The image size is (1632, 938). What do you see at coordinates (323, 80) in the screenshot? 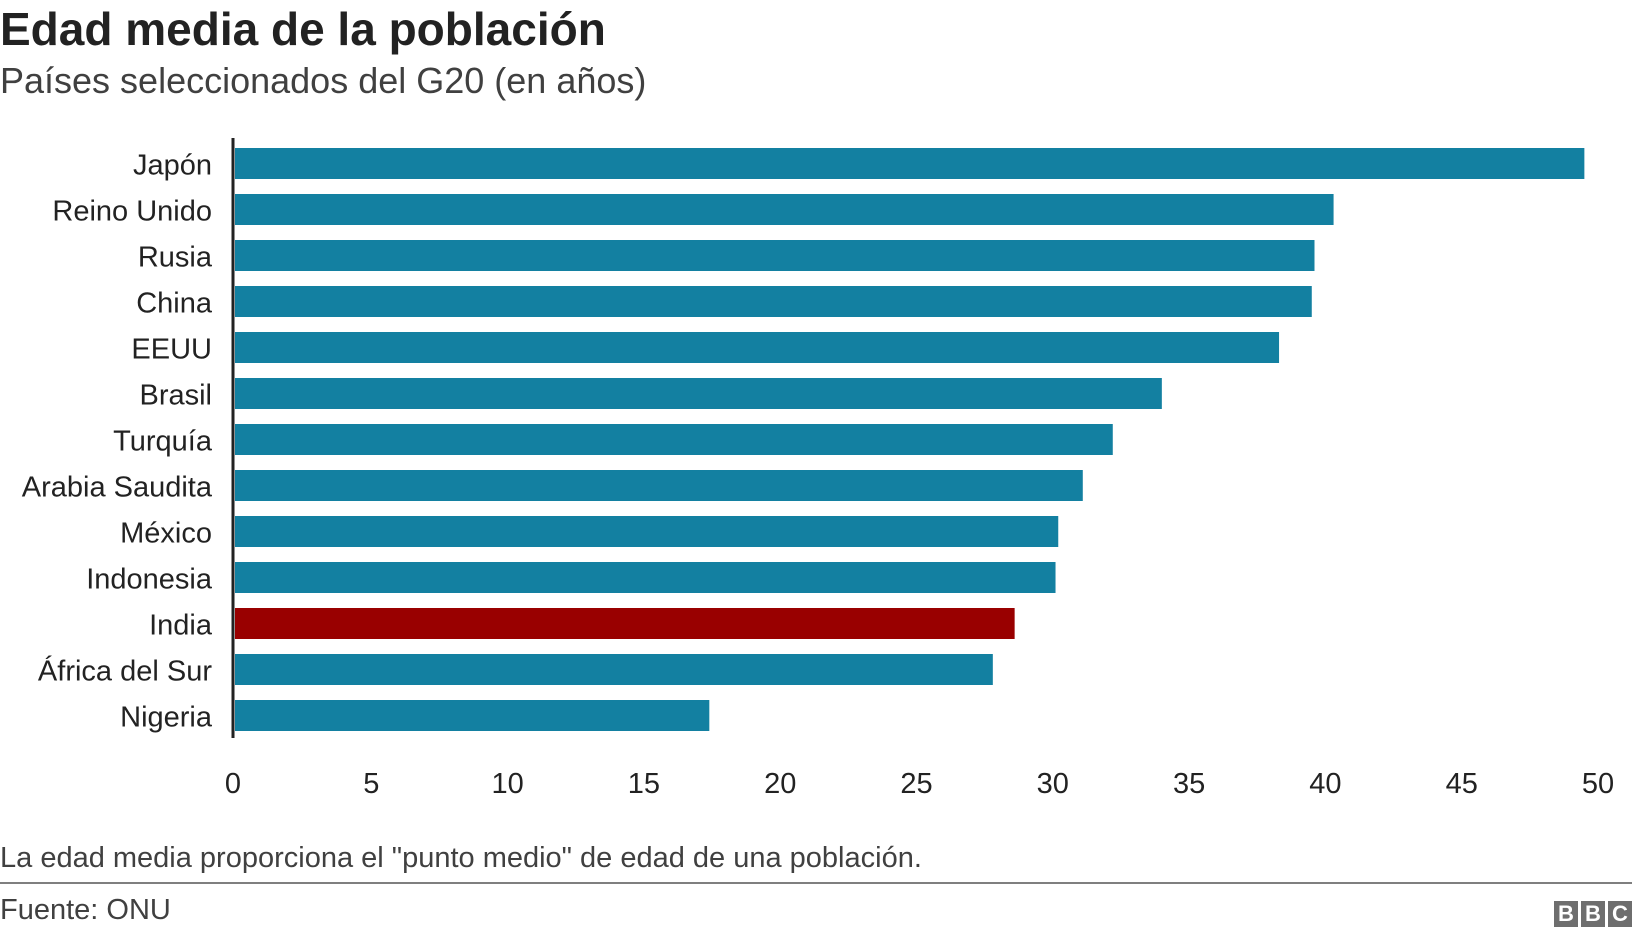
I see `chart-subtitle: Países seleccionados del G20 (en años)` at bounding box center [323, 80].